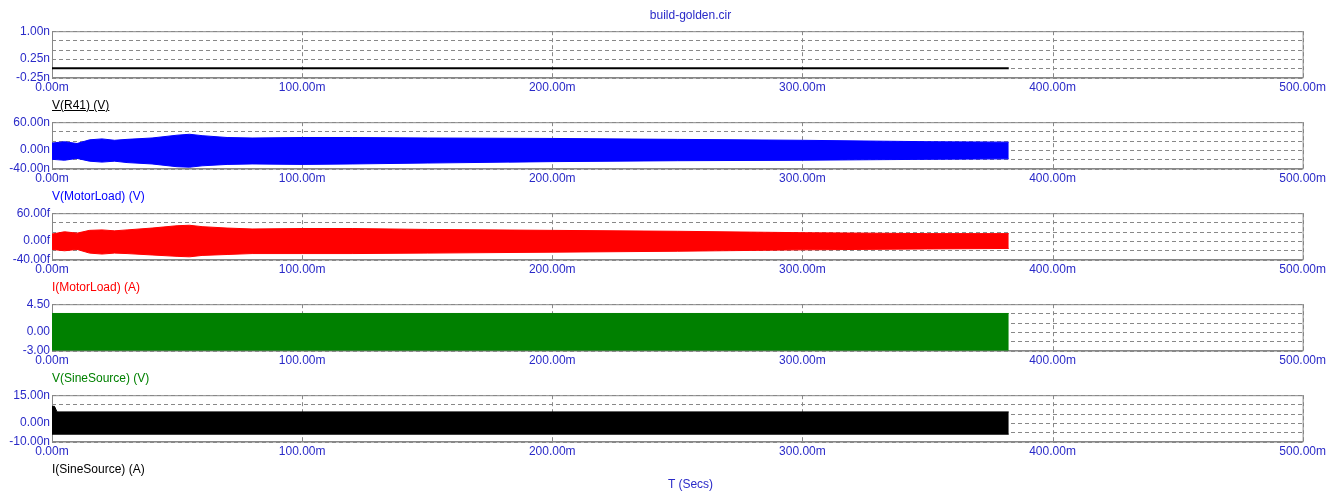  I want to click on text: I(SineSource) (A), so click(98, 469).